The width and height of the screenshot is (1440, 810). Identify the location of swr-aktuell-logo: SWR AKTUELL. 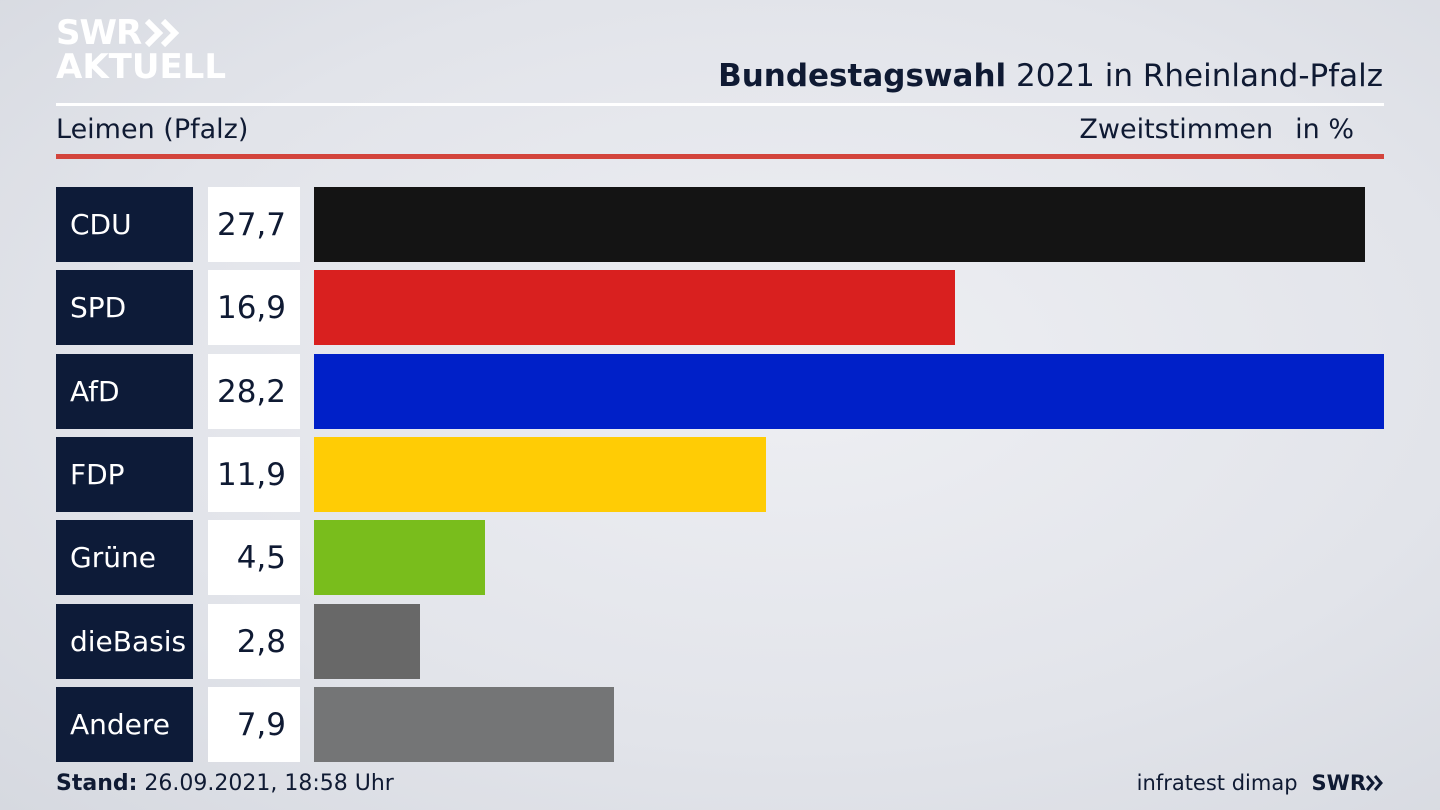
(141, 50).